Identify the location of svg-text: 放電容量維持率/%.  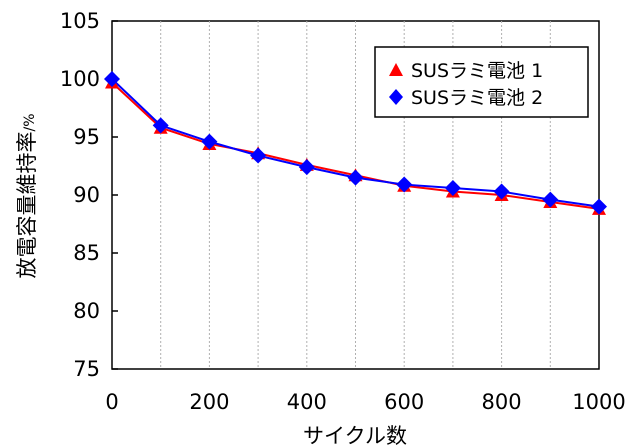
(27, 195).